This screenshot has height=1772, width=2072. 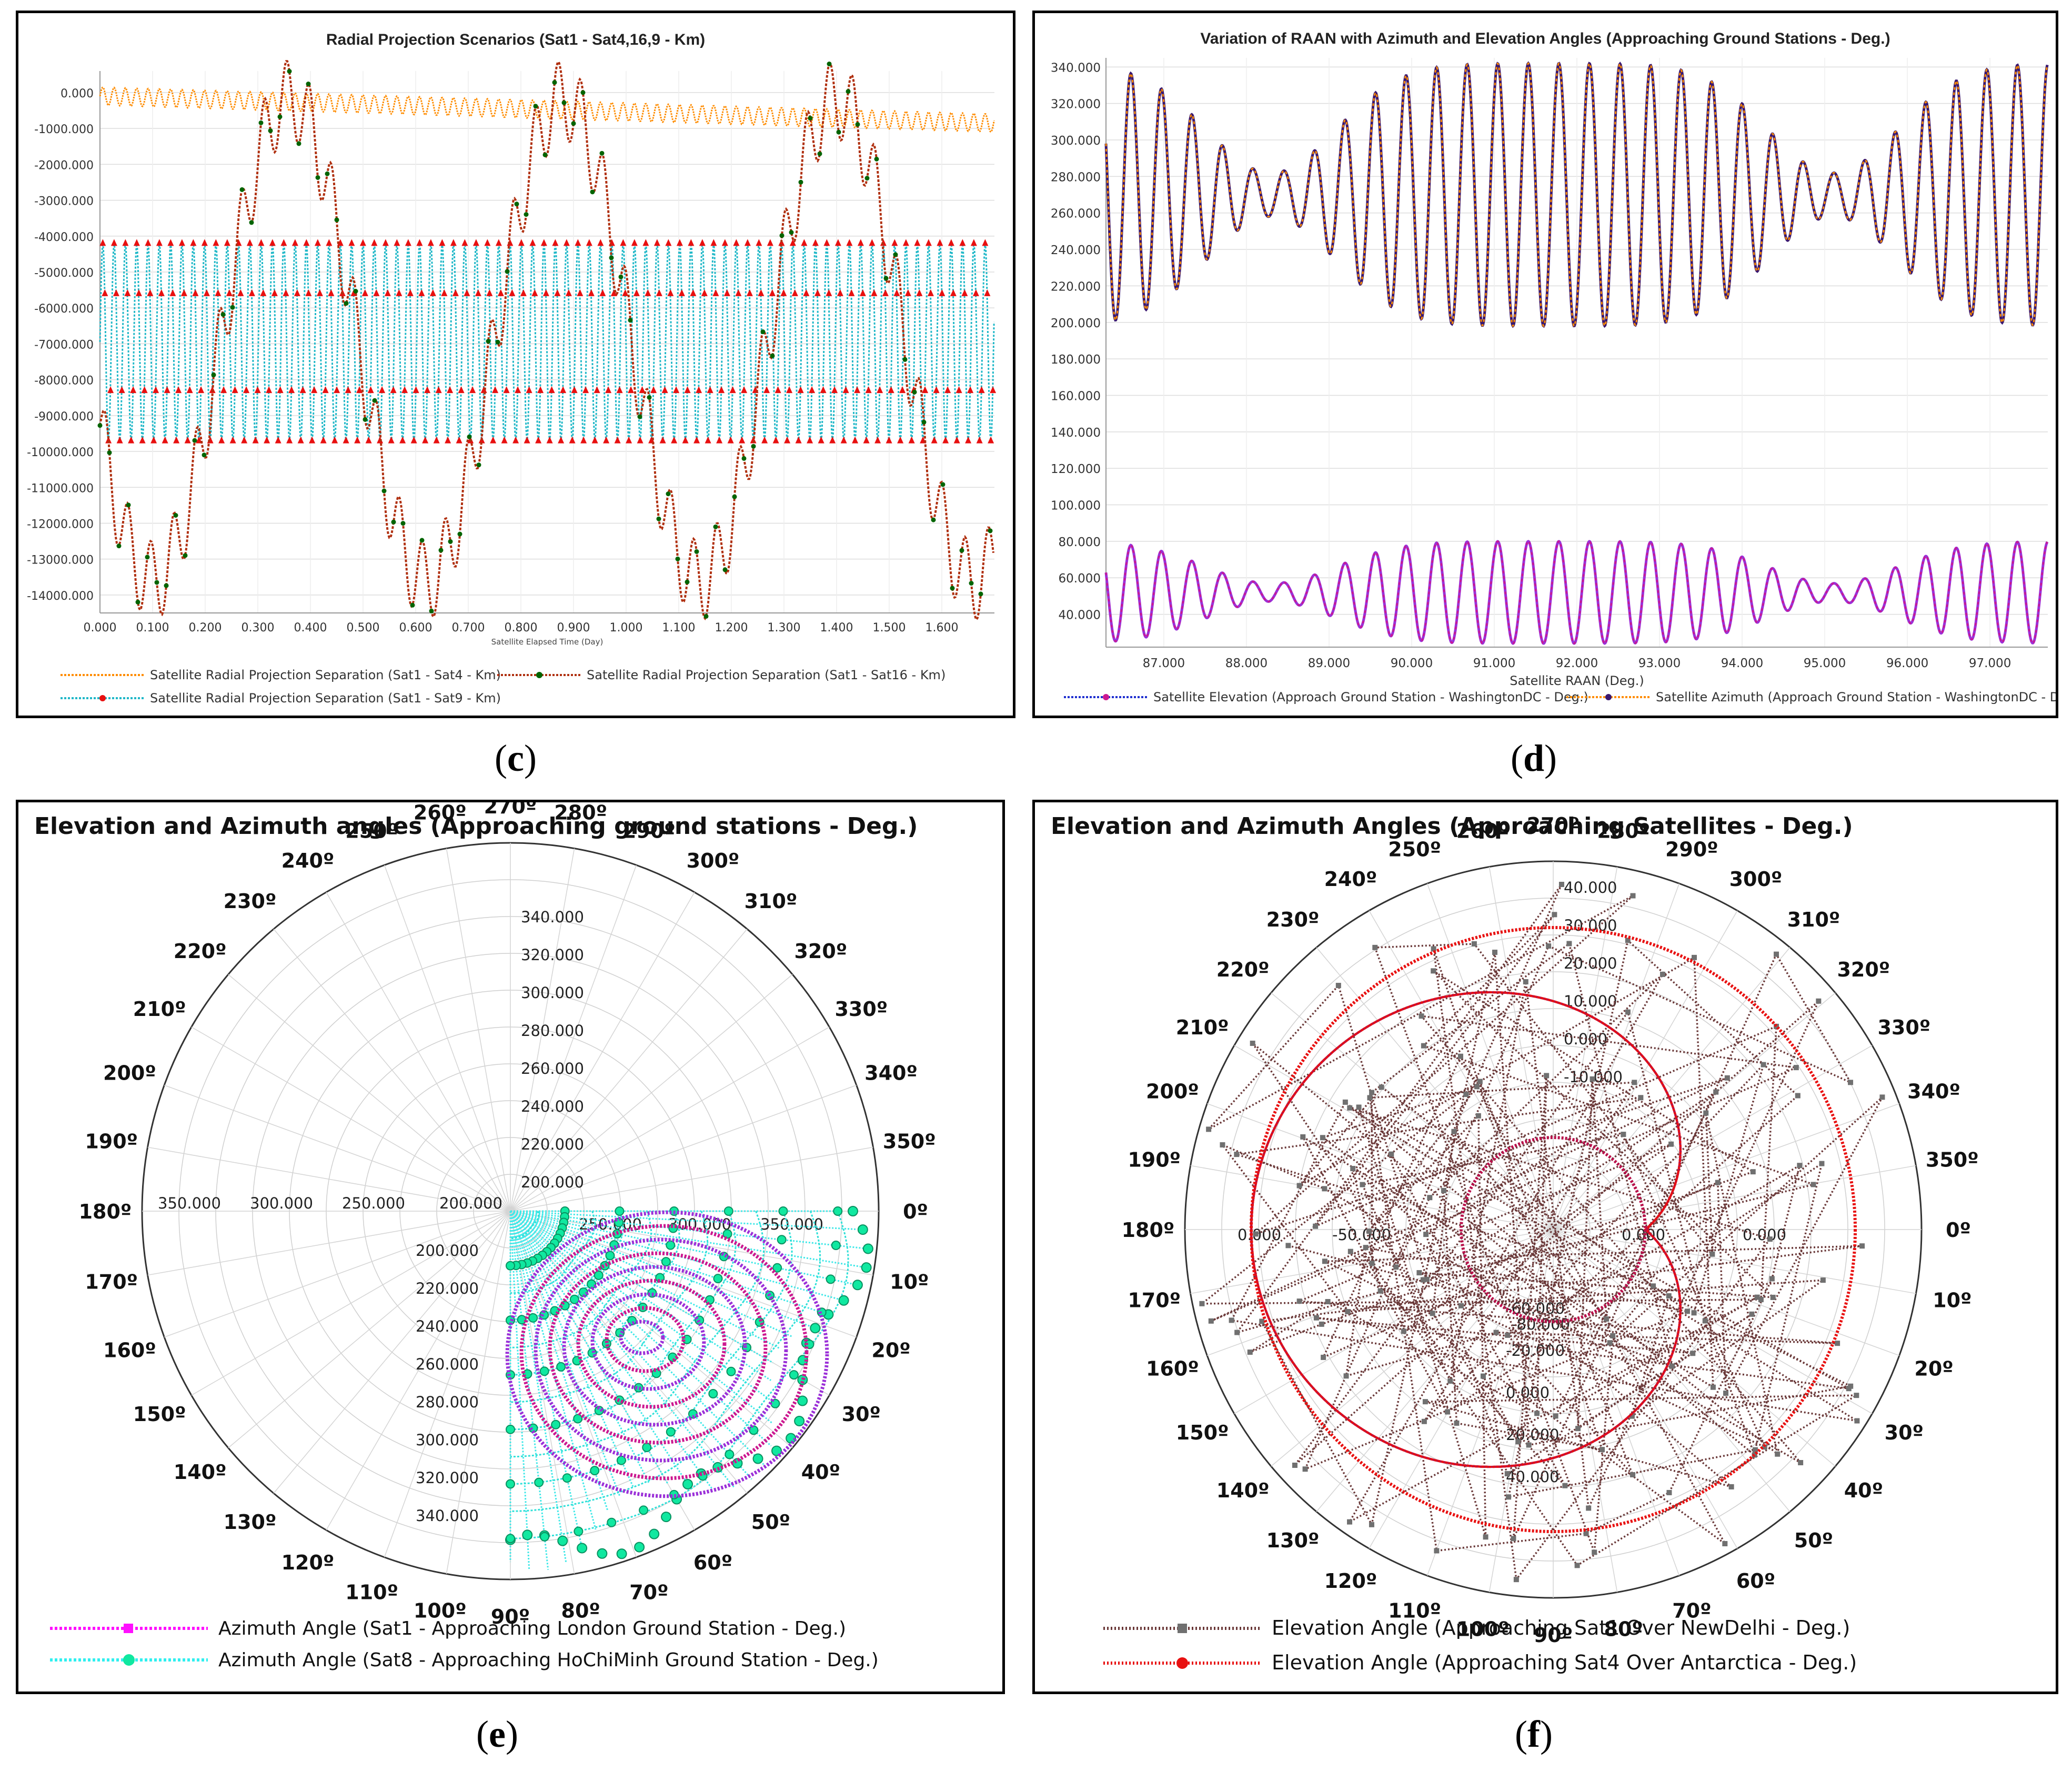 I want to click on chart-e-angle-label: 100º, so click(x=440, y=1610).